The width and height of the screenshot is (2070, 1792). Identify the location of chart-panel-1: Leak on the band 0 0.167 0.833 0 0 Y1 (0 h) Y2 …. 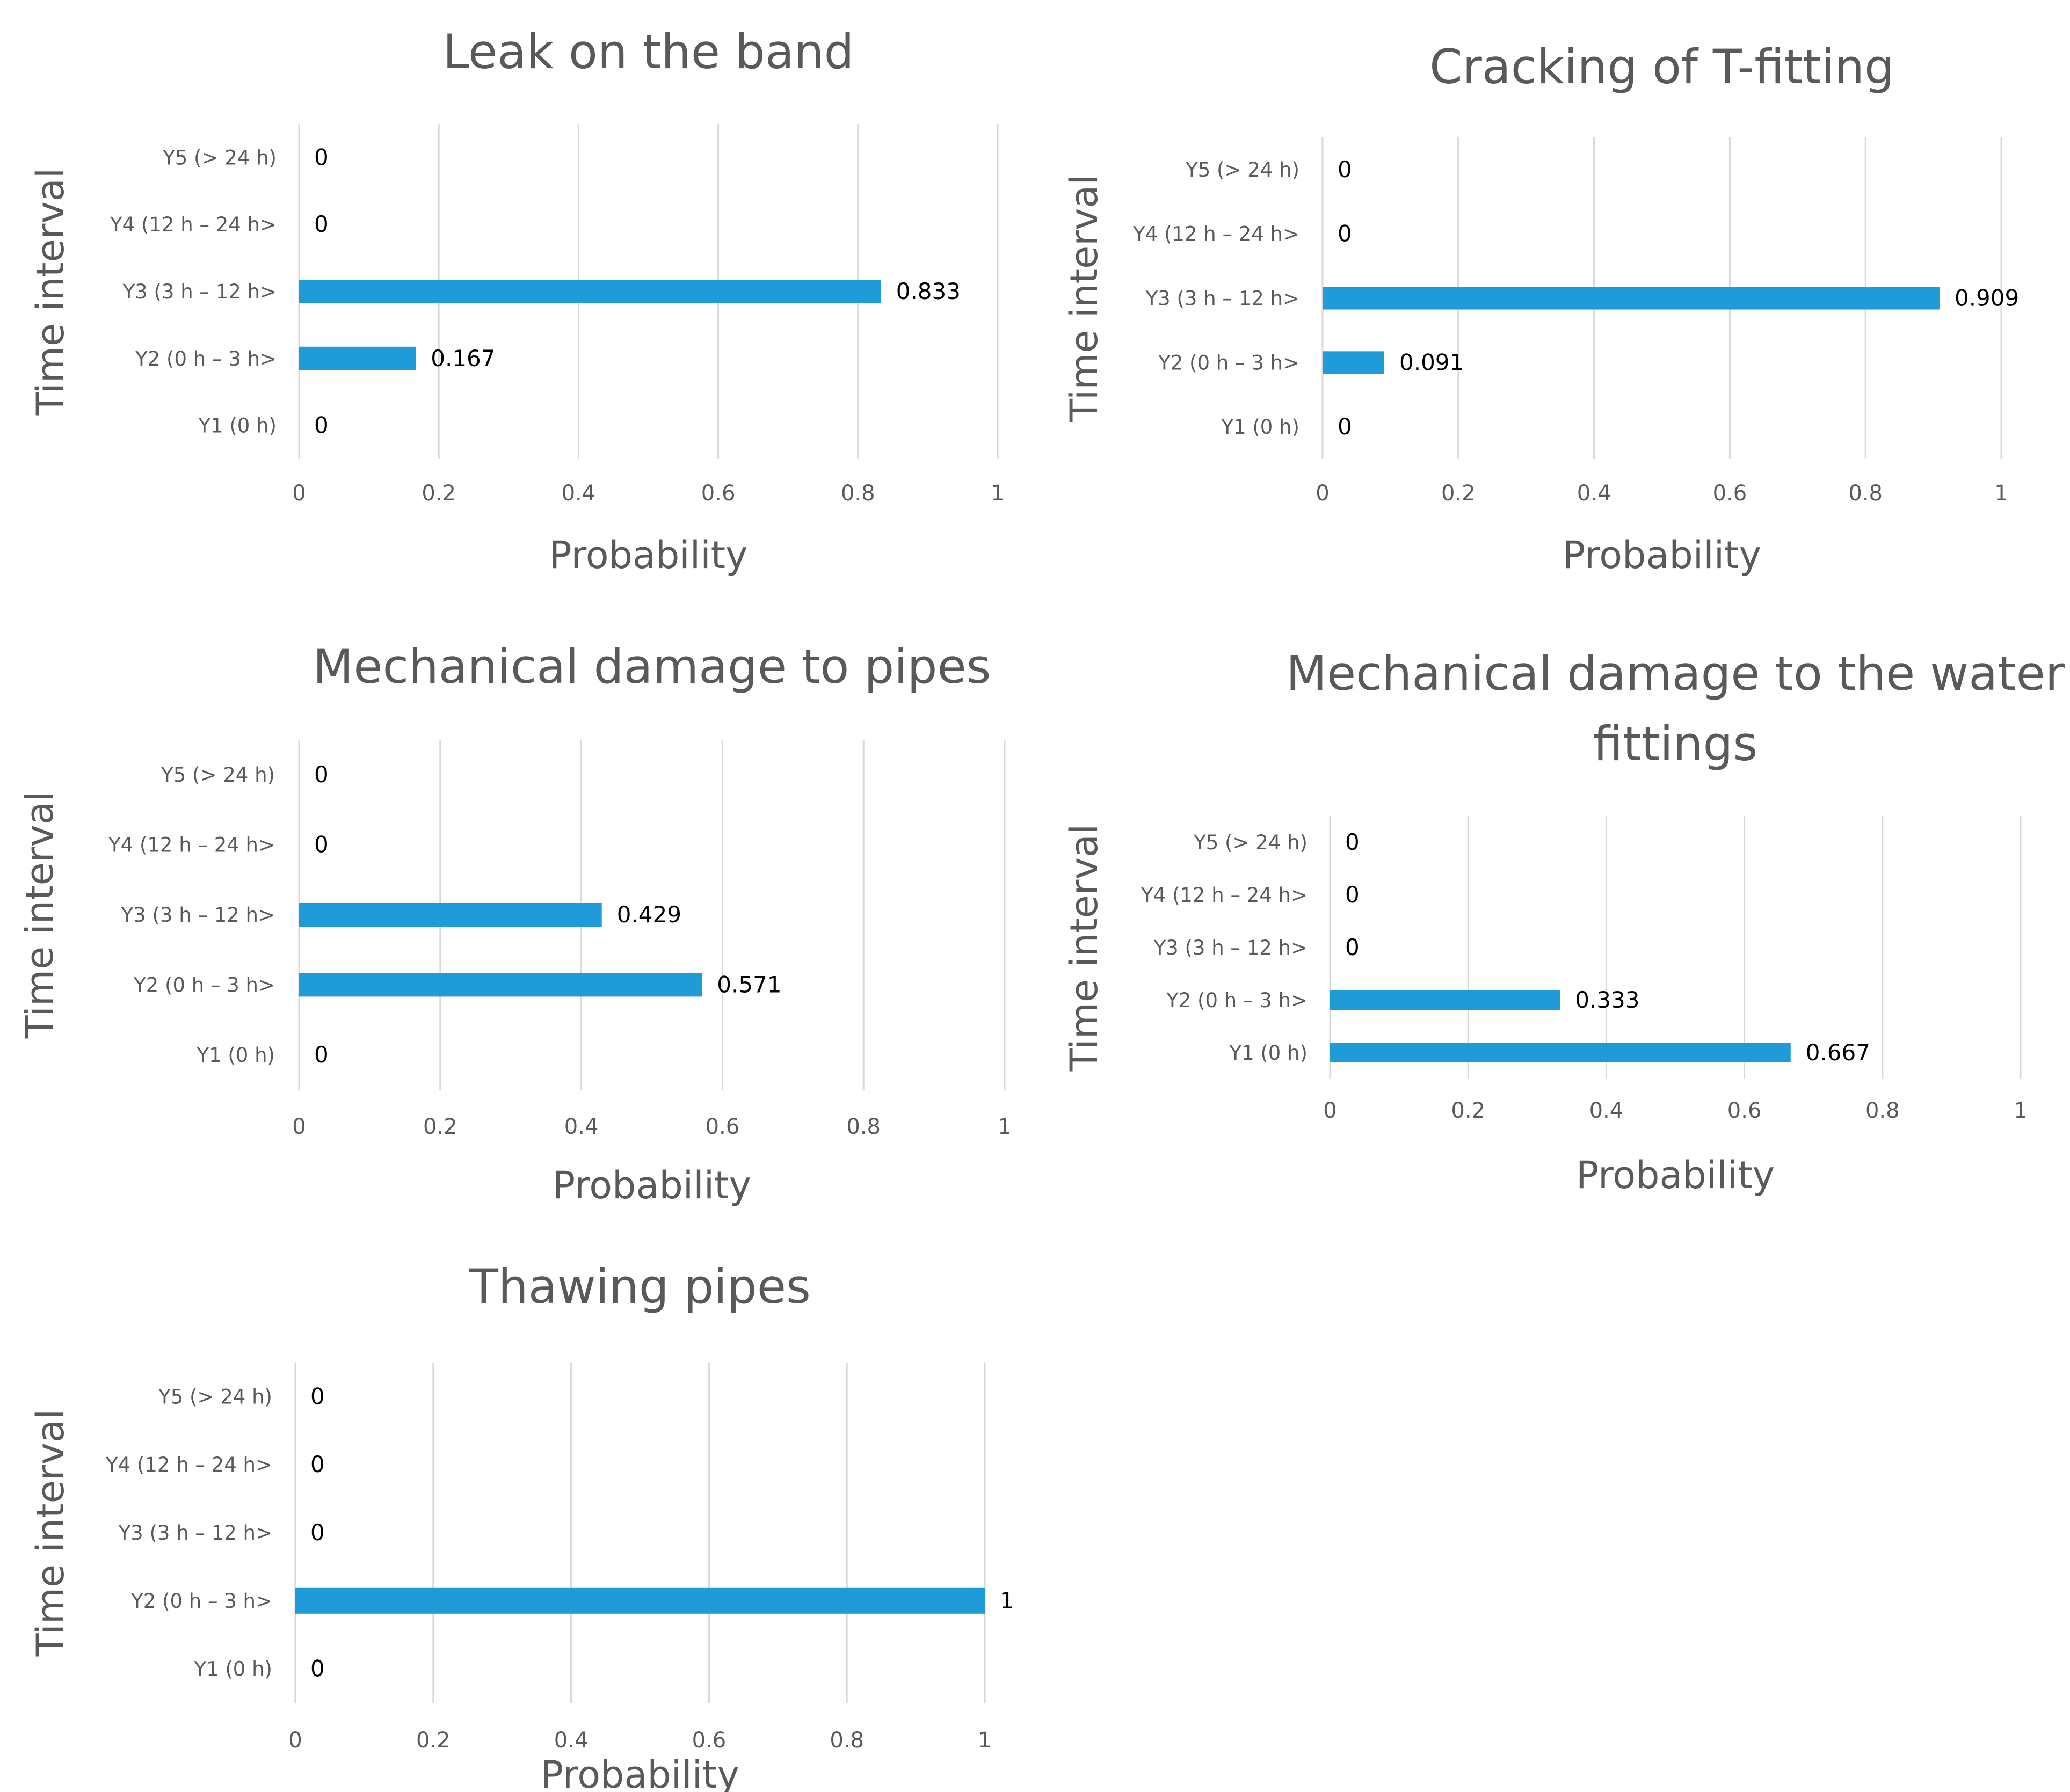
(516, 300).